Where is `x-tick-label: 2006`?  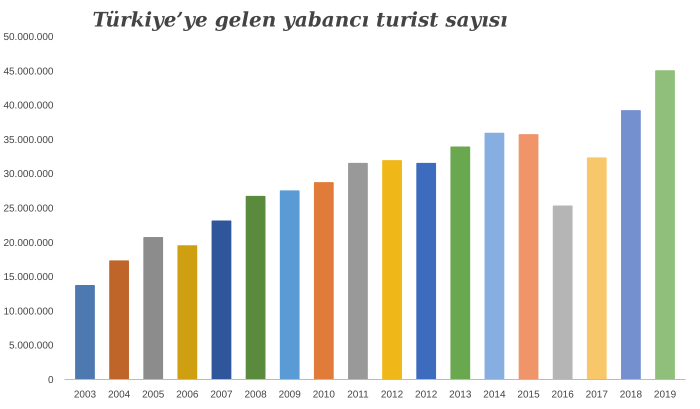 x-tick-label: 2006 is located at coordinates (187, 395).